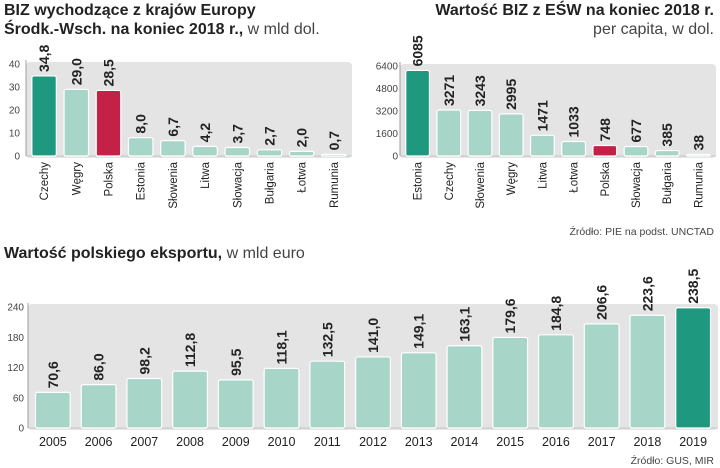  I want to click on chart1-category-label: Łotwa, so click(303, 176).